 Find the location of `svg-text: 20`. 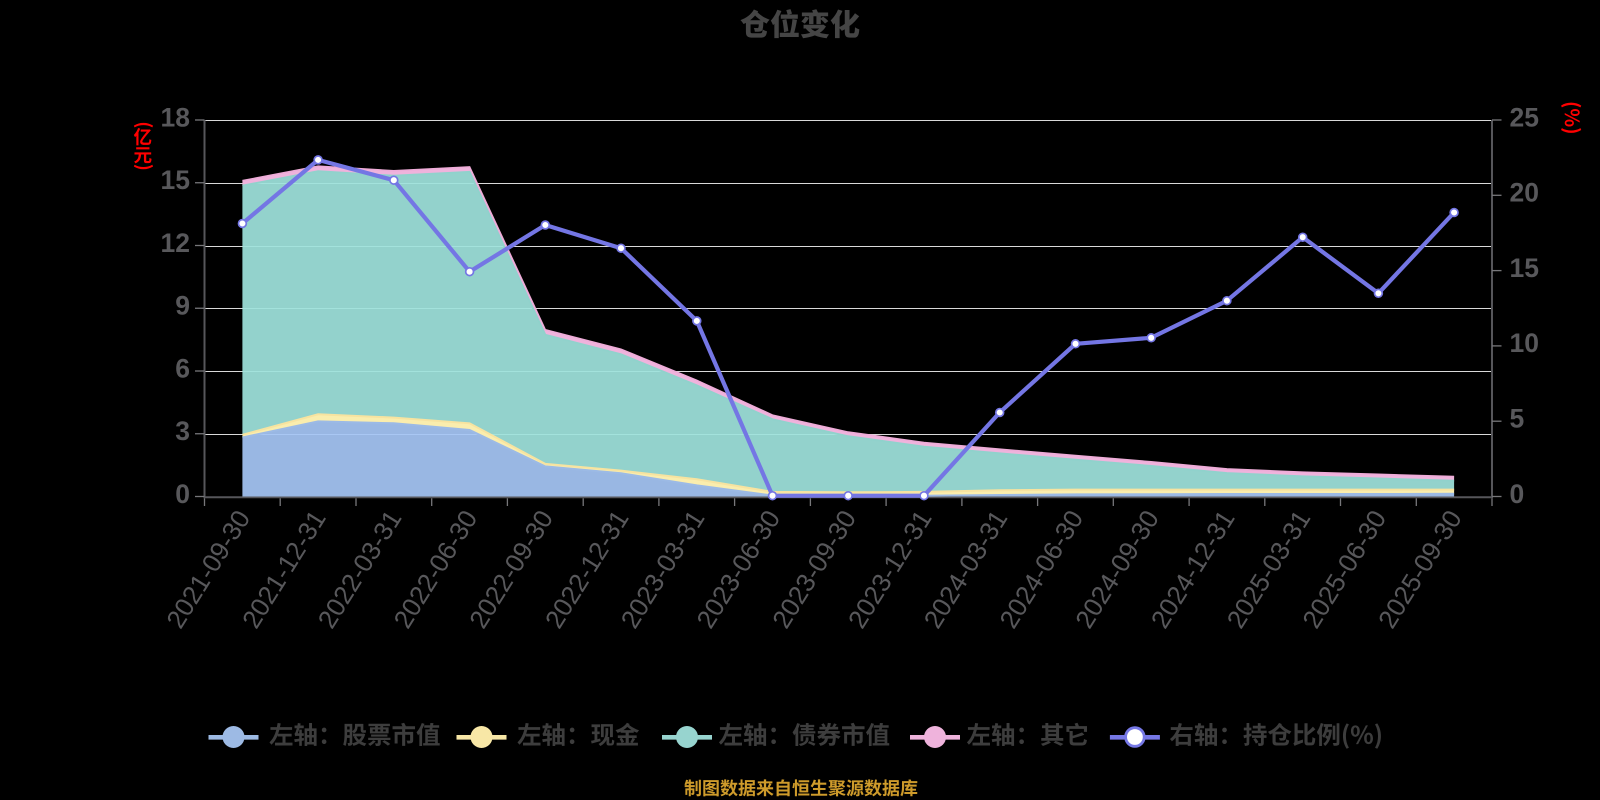

svg-text: 20 is located at coordinates (1524, 193).